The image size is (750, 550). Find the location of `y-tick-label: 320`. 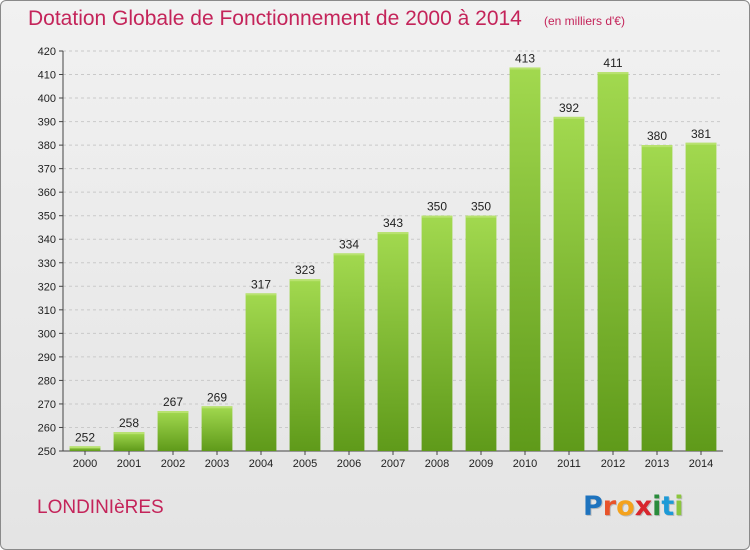

y-tick-label: 320 is located at coordinates (47, 287).